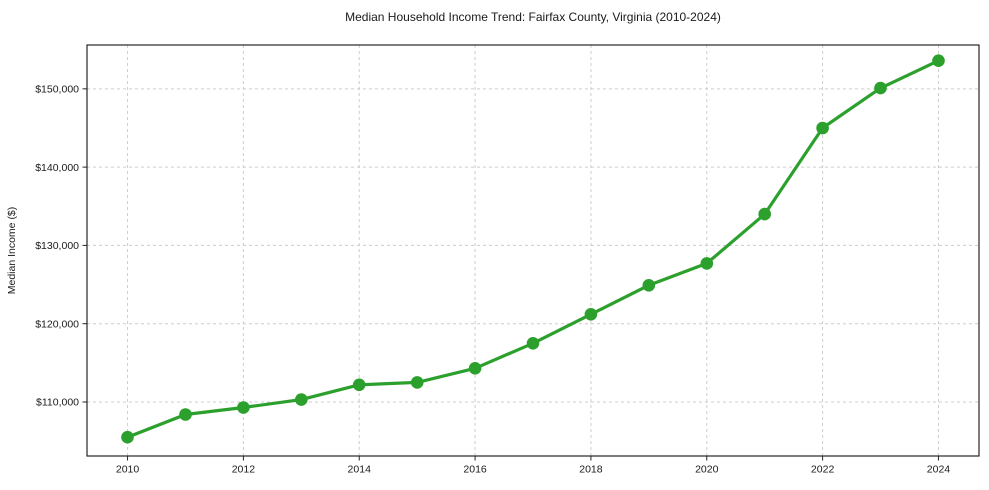  What do you see at coordinates (12, 251) in the screenshot?
I see `y-axis-label: Median Income ($)` at bounding box center [12, 251].